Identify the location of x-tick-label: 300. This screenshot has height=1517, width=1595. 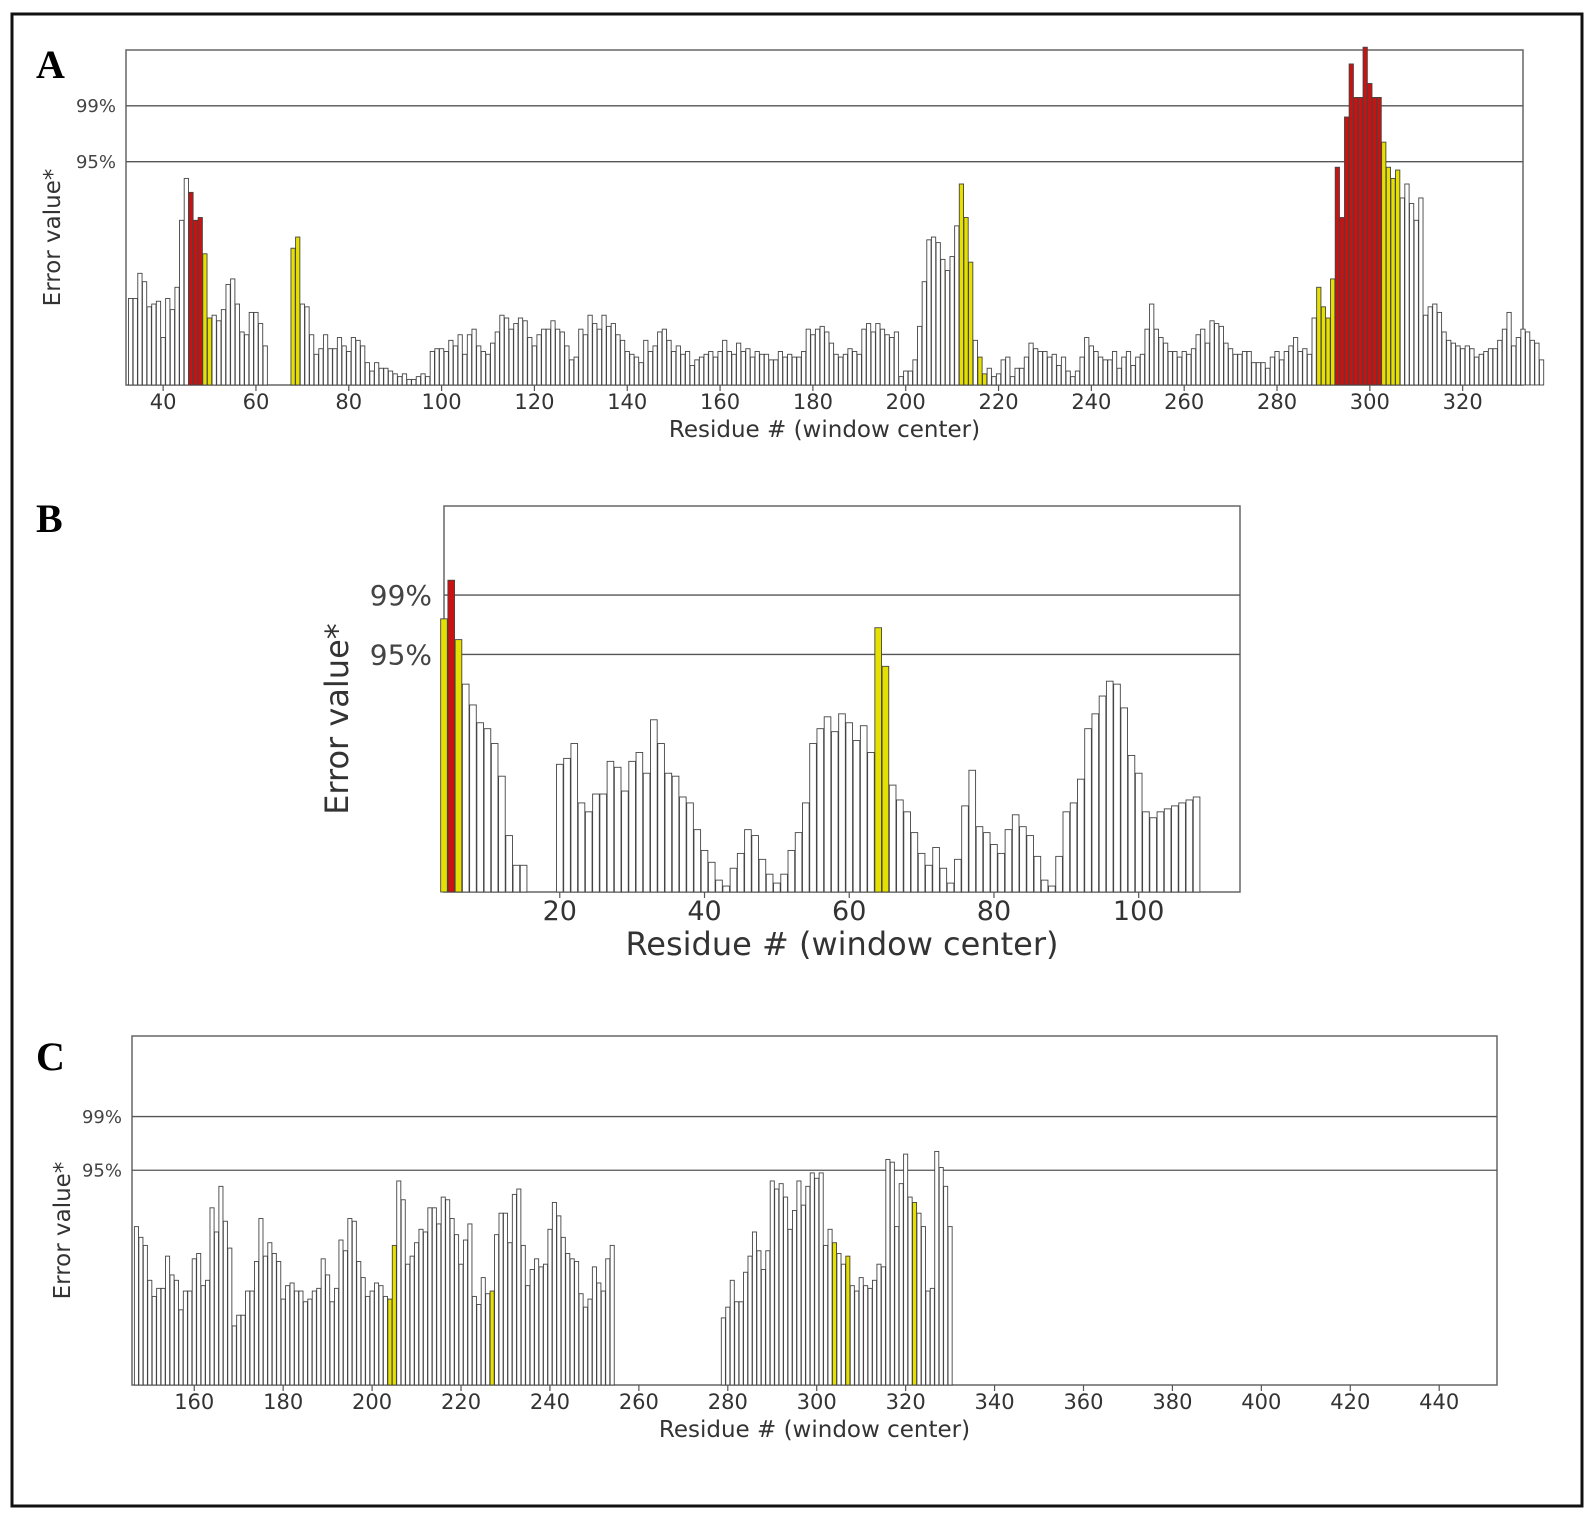
(817, 1402).